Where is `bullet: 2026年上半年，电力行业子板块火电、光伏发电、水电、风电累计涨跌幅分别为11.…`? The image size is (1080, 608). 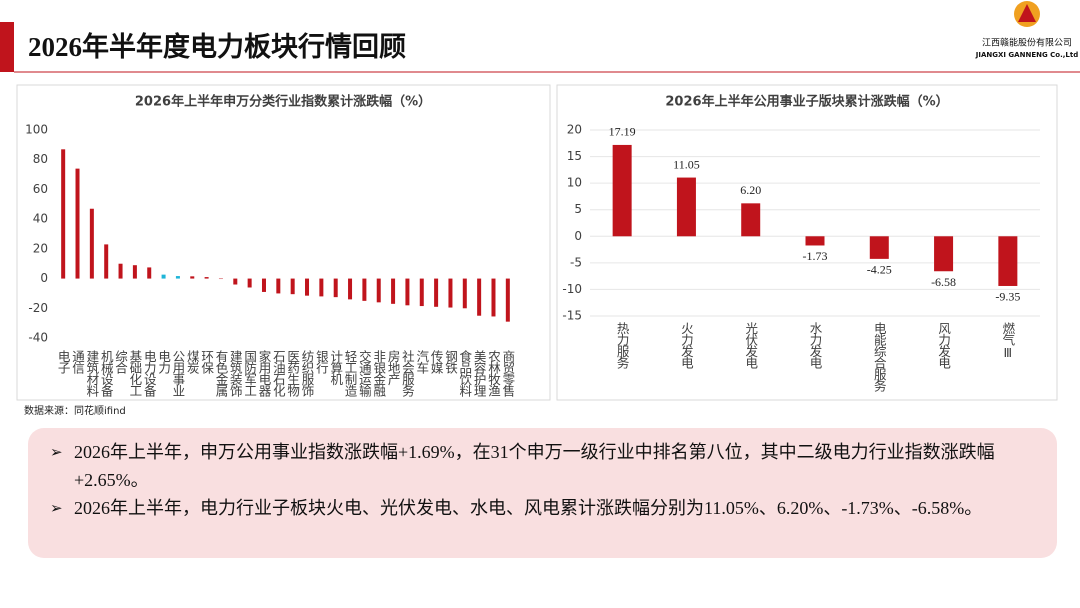
bullet: 2026年上半年，电力行业子板块火电、光伏发电、水电、风电累计涨跌幅分别为11.… is located at coordinates (538, 508).